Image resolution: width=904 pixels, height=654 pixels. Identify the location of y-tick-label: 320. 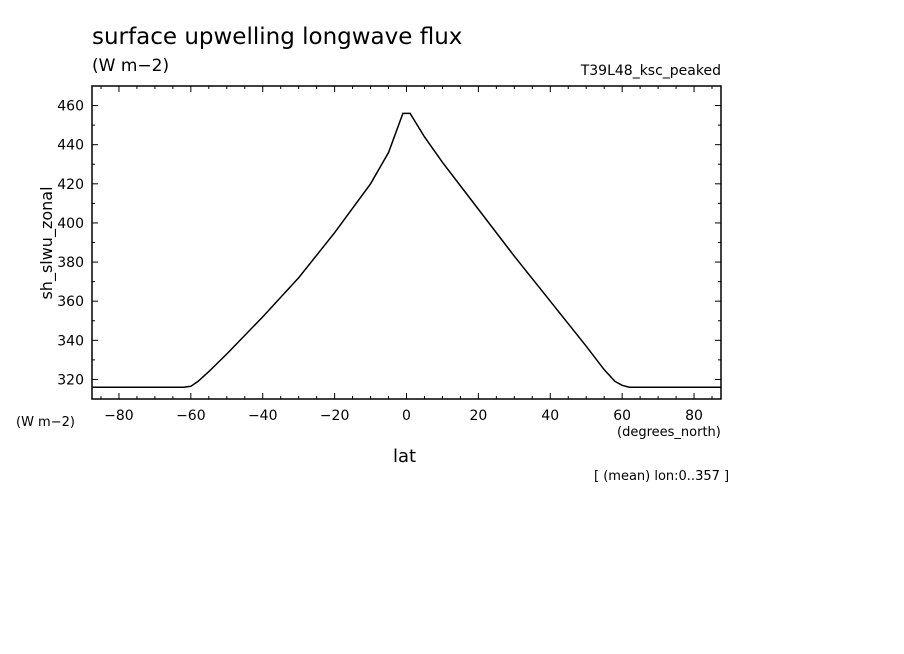
(70, 380).